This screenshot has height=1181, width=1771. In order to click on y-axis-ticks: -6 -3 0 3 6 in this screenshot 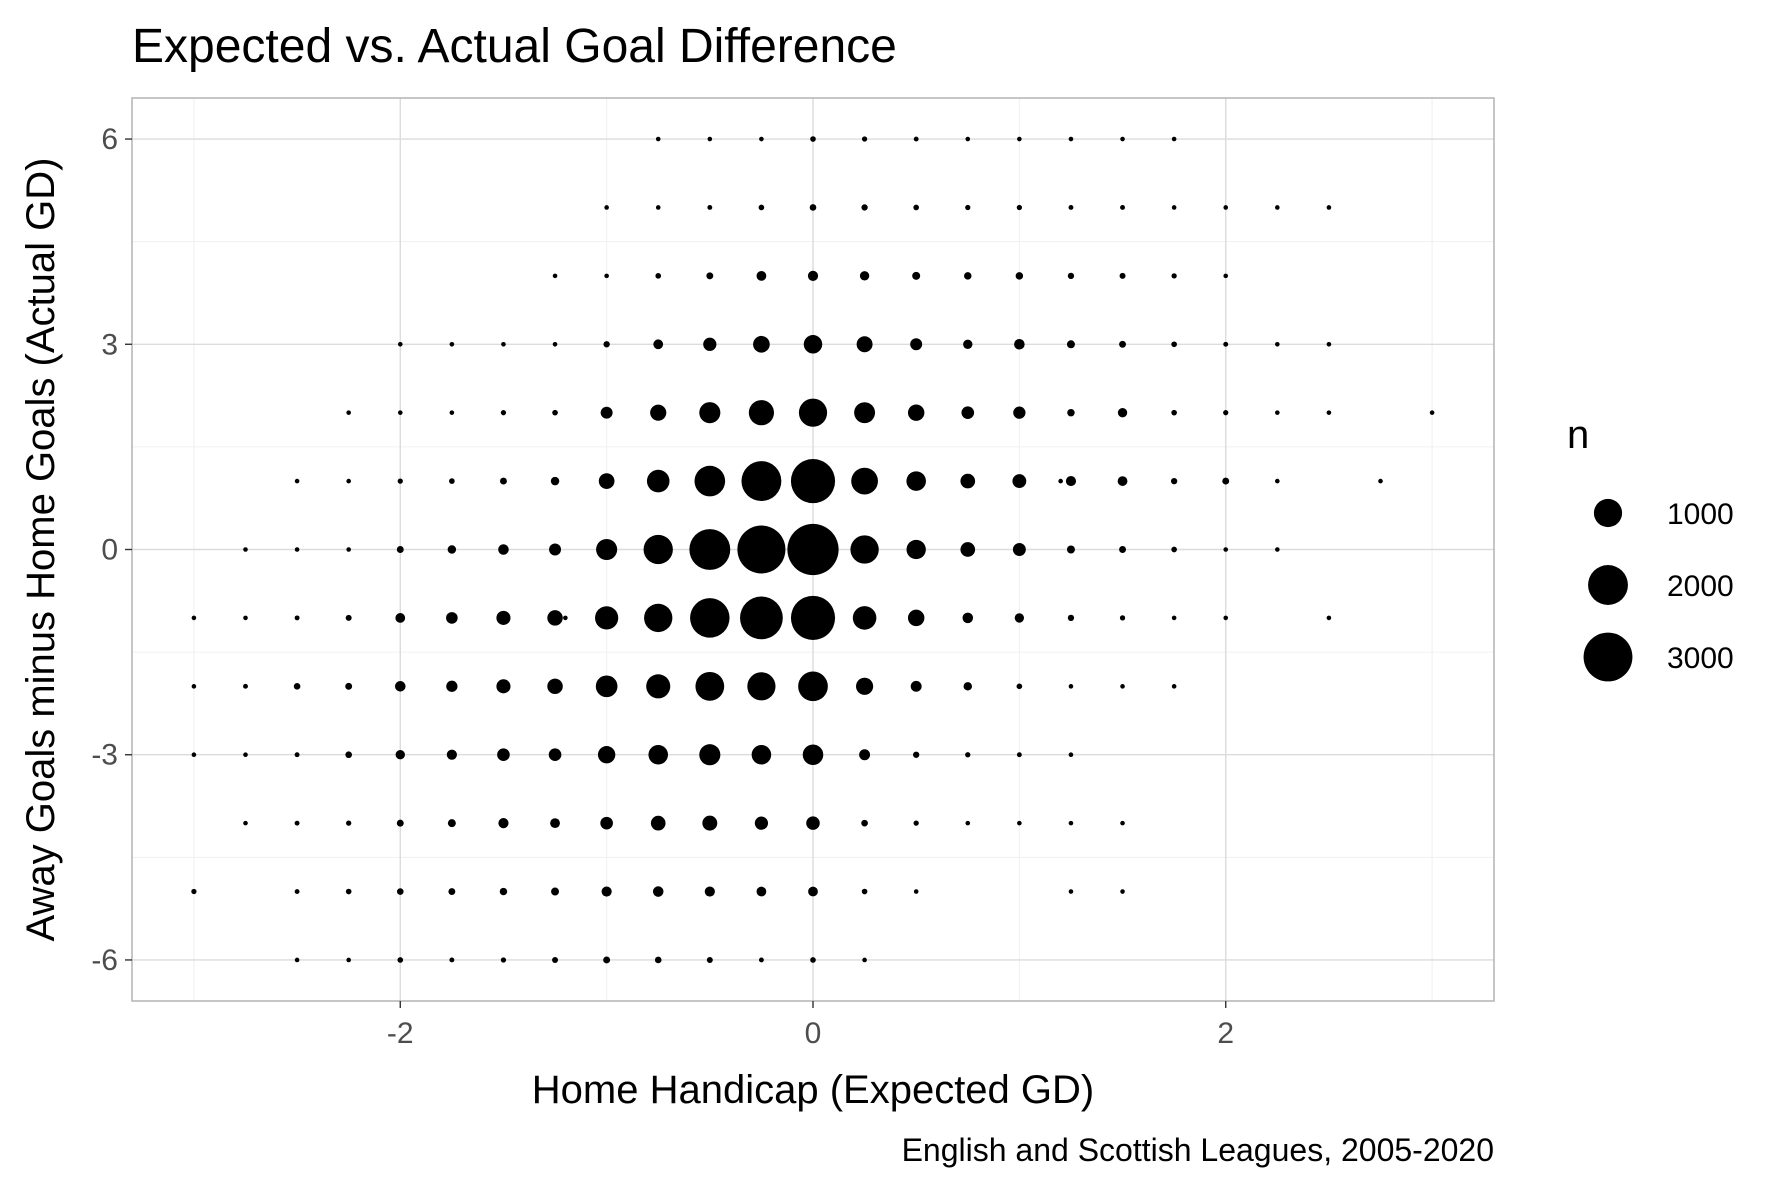, I will do `click(111, 550)`.